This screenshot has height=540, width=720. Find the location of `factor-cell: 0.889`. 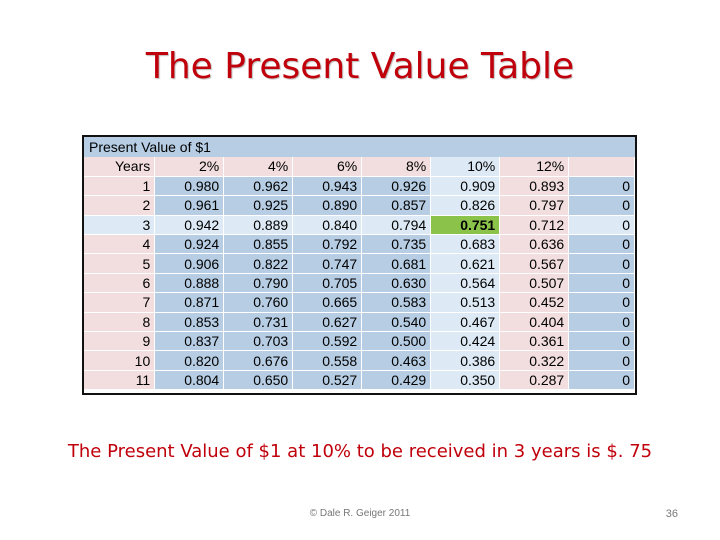

factor-cell: 0.889 is located at coordinates (258, 225).